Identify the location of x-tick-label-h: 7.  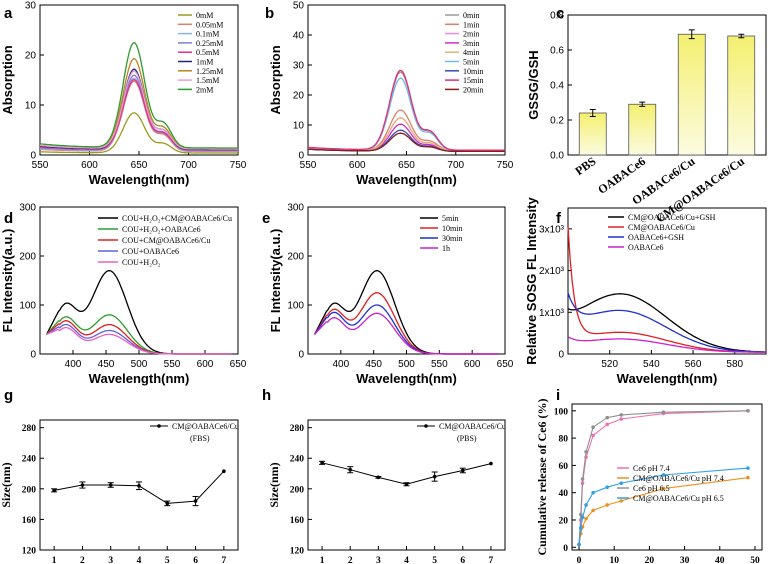
(491, 560).